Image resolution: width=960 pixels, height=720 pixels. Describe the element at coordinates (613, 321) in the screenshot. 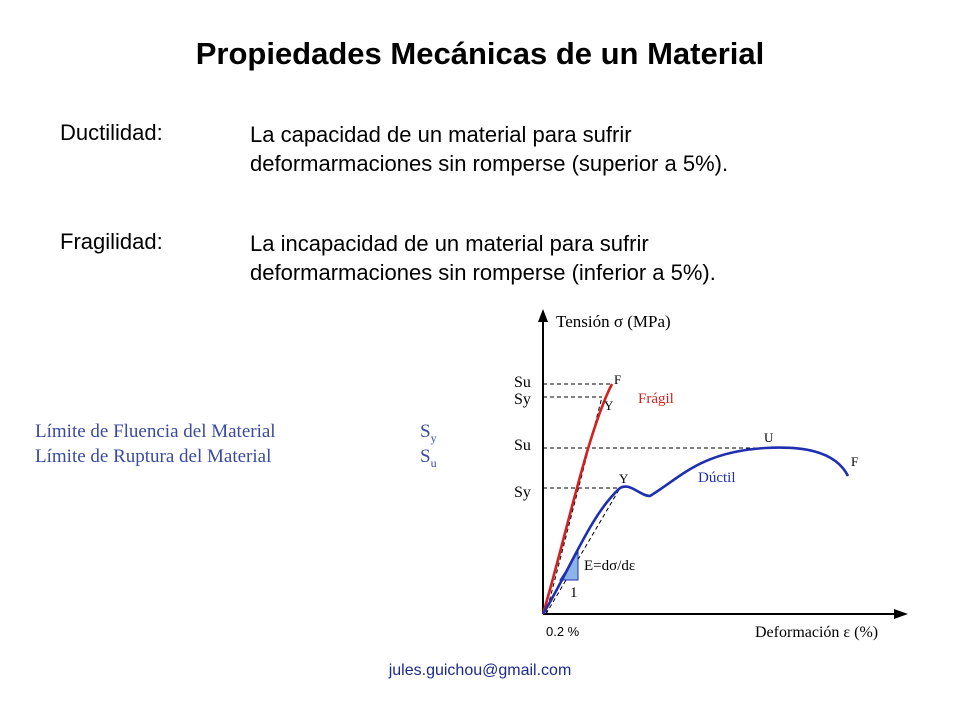

I see `y-axis-label: Tensión σ (MPa)` at that location.